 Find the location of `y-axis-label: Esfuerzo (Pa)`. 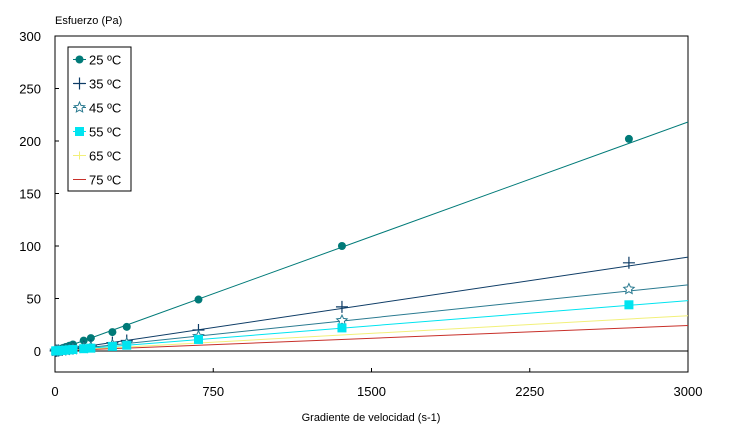

y-axis-label: Esfuerzo (Pa) is located at coordinates (88, 21).